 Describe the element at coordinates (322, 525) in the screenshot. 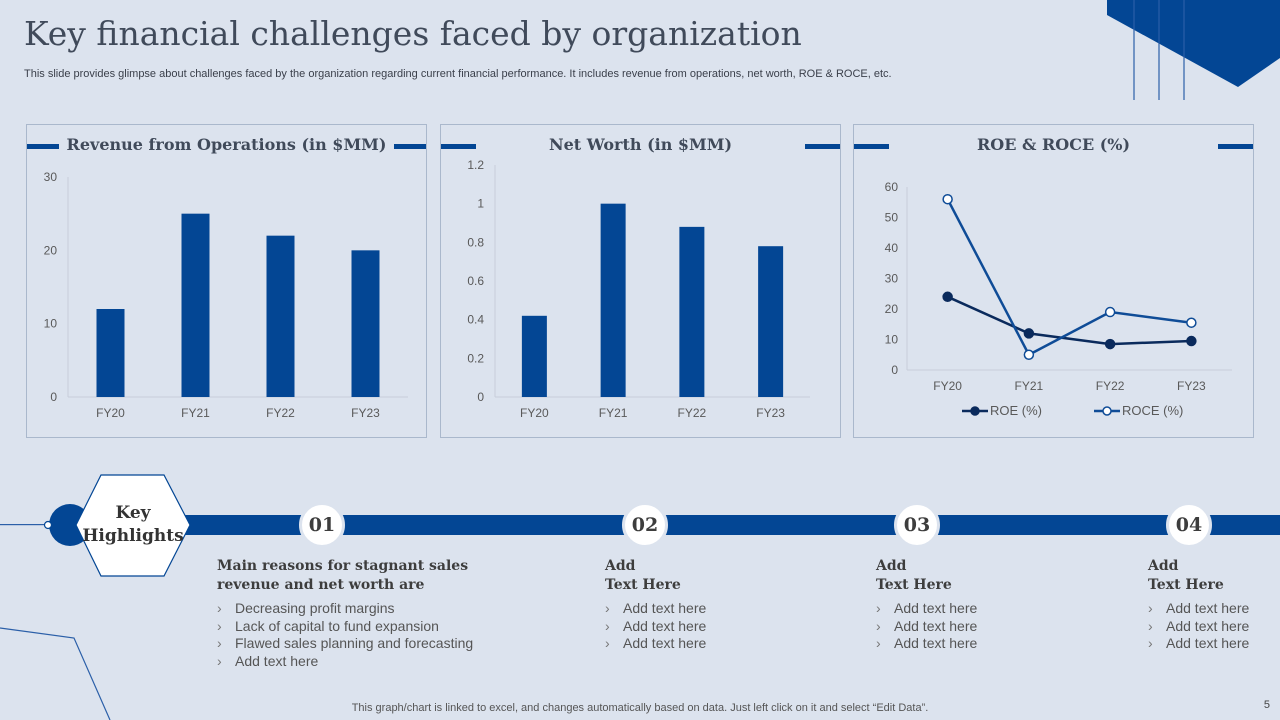

I see `highlight-number-01: 01` at that location.